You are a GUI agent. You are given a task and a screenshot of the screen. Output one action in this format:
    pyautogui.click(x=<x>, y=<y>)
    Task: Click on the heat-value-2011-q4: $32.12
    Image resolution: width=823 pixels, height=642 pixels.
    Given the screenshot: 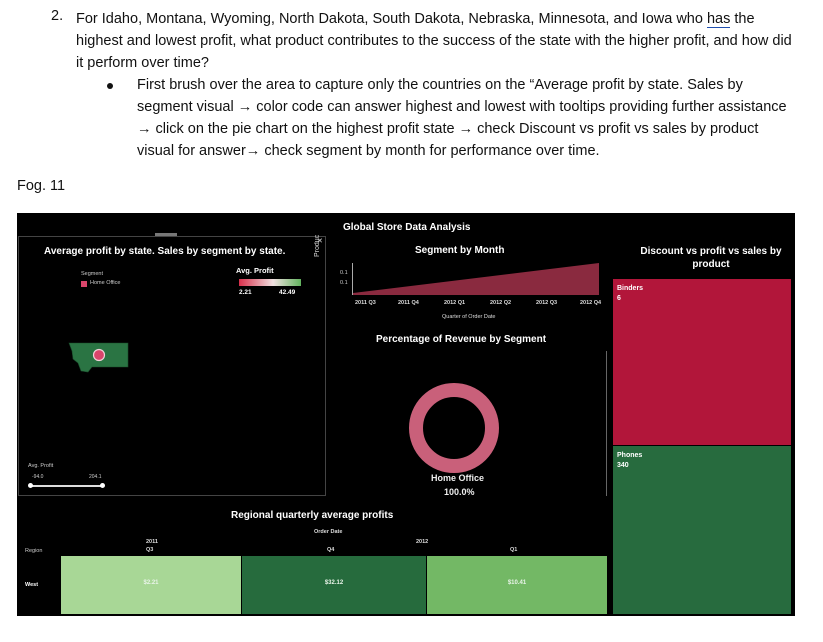 What is the action you would take?
    pyautogui.click(x=334, y=583)
    